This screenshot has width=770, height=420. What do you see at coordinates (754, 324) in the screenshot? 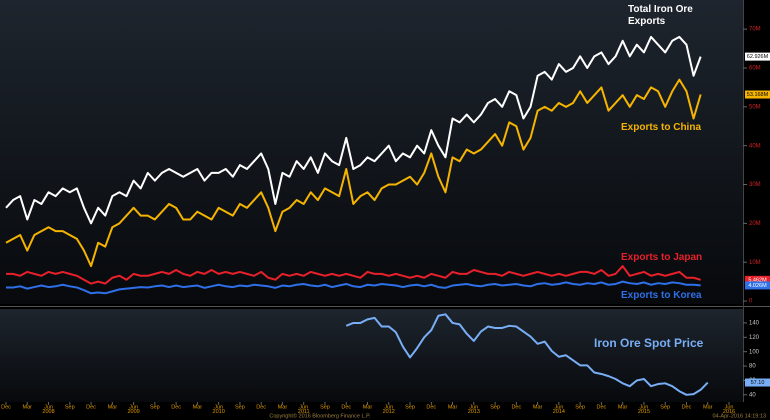
I see `y-tick-label: 140` at bounding box center [754, 324].